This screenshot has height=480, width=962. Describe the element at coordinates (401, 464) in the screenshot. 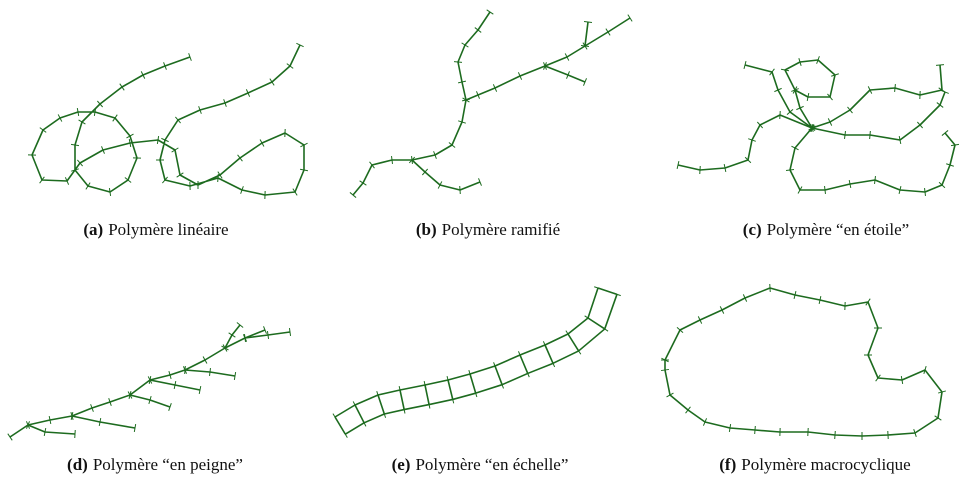

I see `caption-label: (e)` at that location.